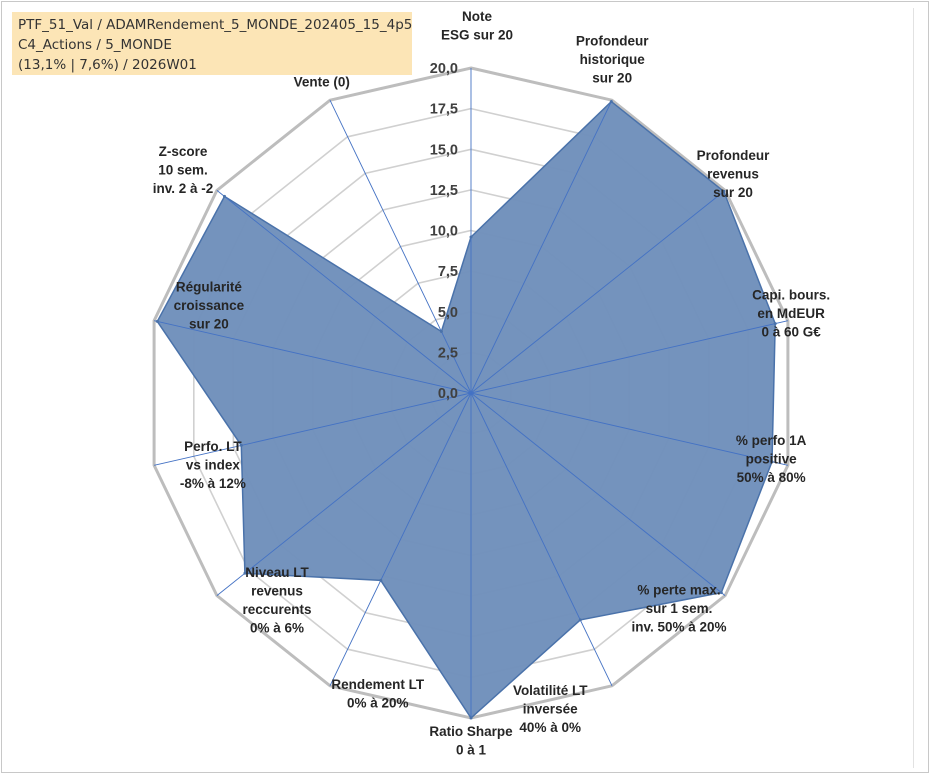 The width and height of the screenshot is (932, 776). What do you see at coordinates (444, 110) in the screenshot?
I see `tick-label: 17,5` at bounding box center [444, 110].